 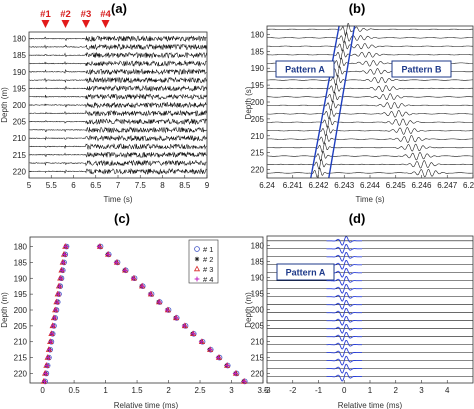 I want to click on panel-b-boundary-lines, so click(x=333, y=102).